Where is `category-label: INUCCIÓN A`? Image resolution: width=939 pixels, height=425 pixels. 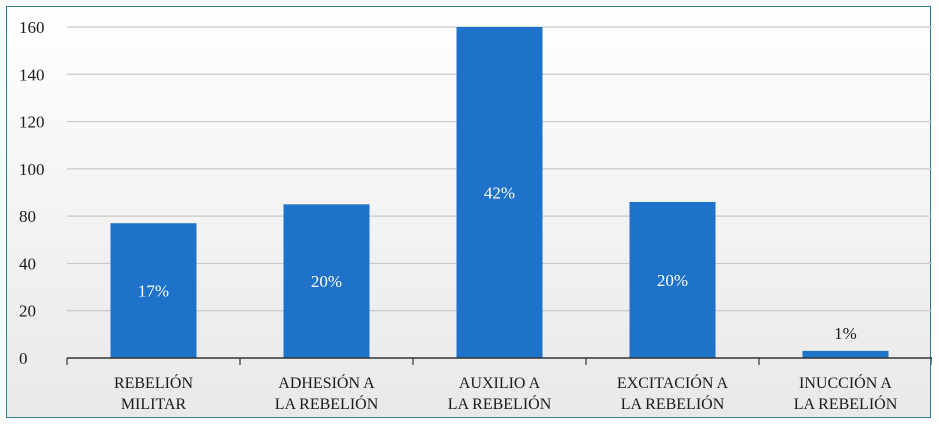
category-label: INUCCIÓN A is located at coordinates (845, 382).